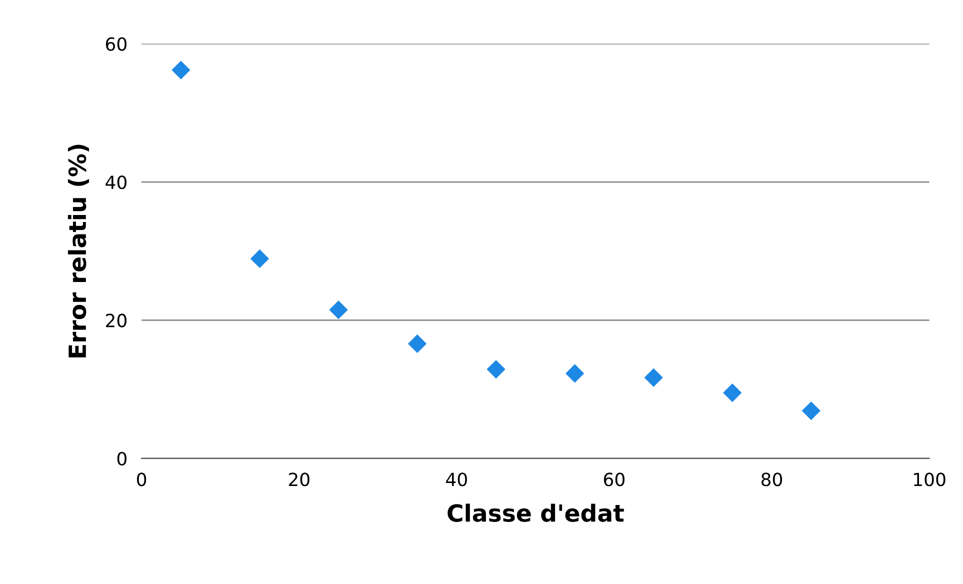 Image resolution: width=963 pixels, height=584 pixels. What do you see at coordinates (299, 479) in the screenshot?
I see `x-tick-label: 20` at bounding box center [299, 479].